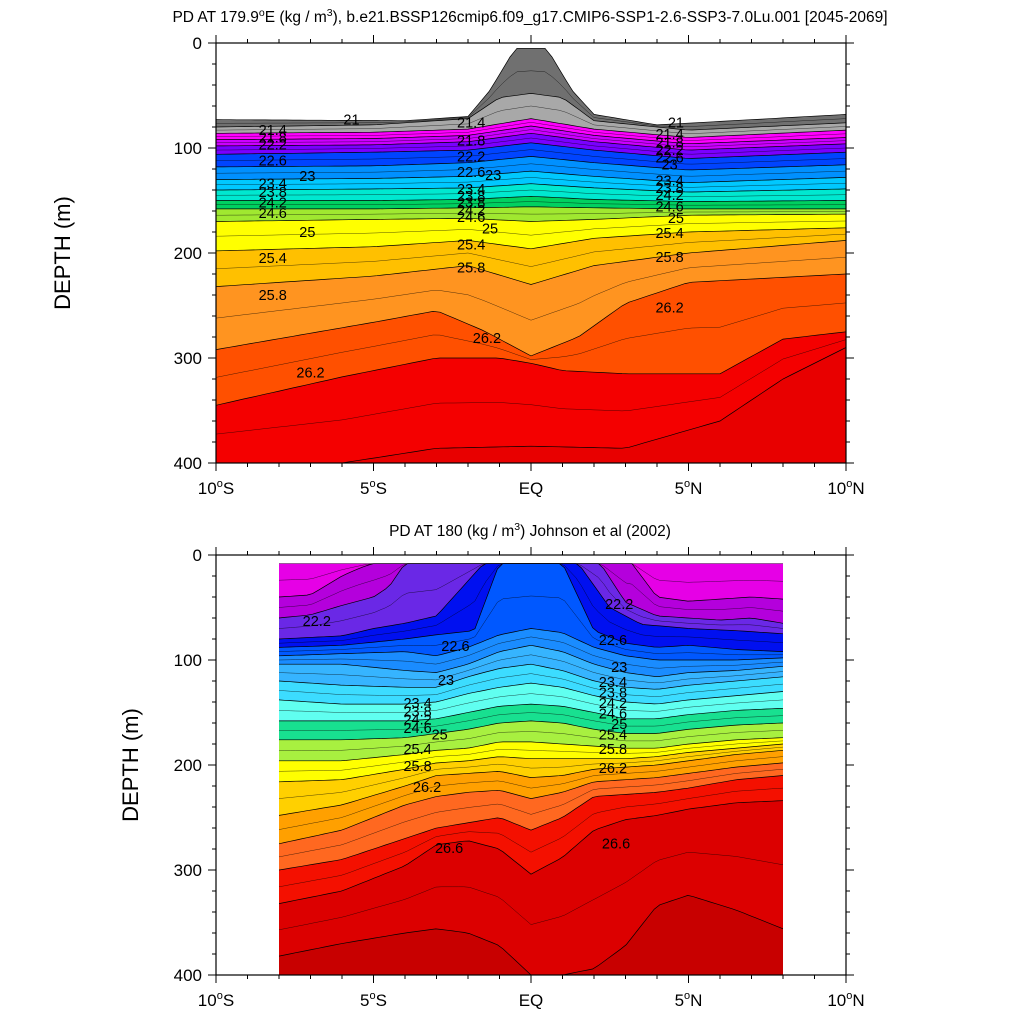  Describe the element at coordinates (845, 488) in the screenshot. I see `x-tick-label: 10oN` at that location.